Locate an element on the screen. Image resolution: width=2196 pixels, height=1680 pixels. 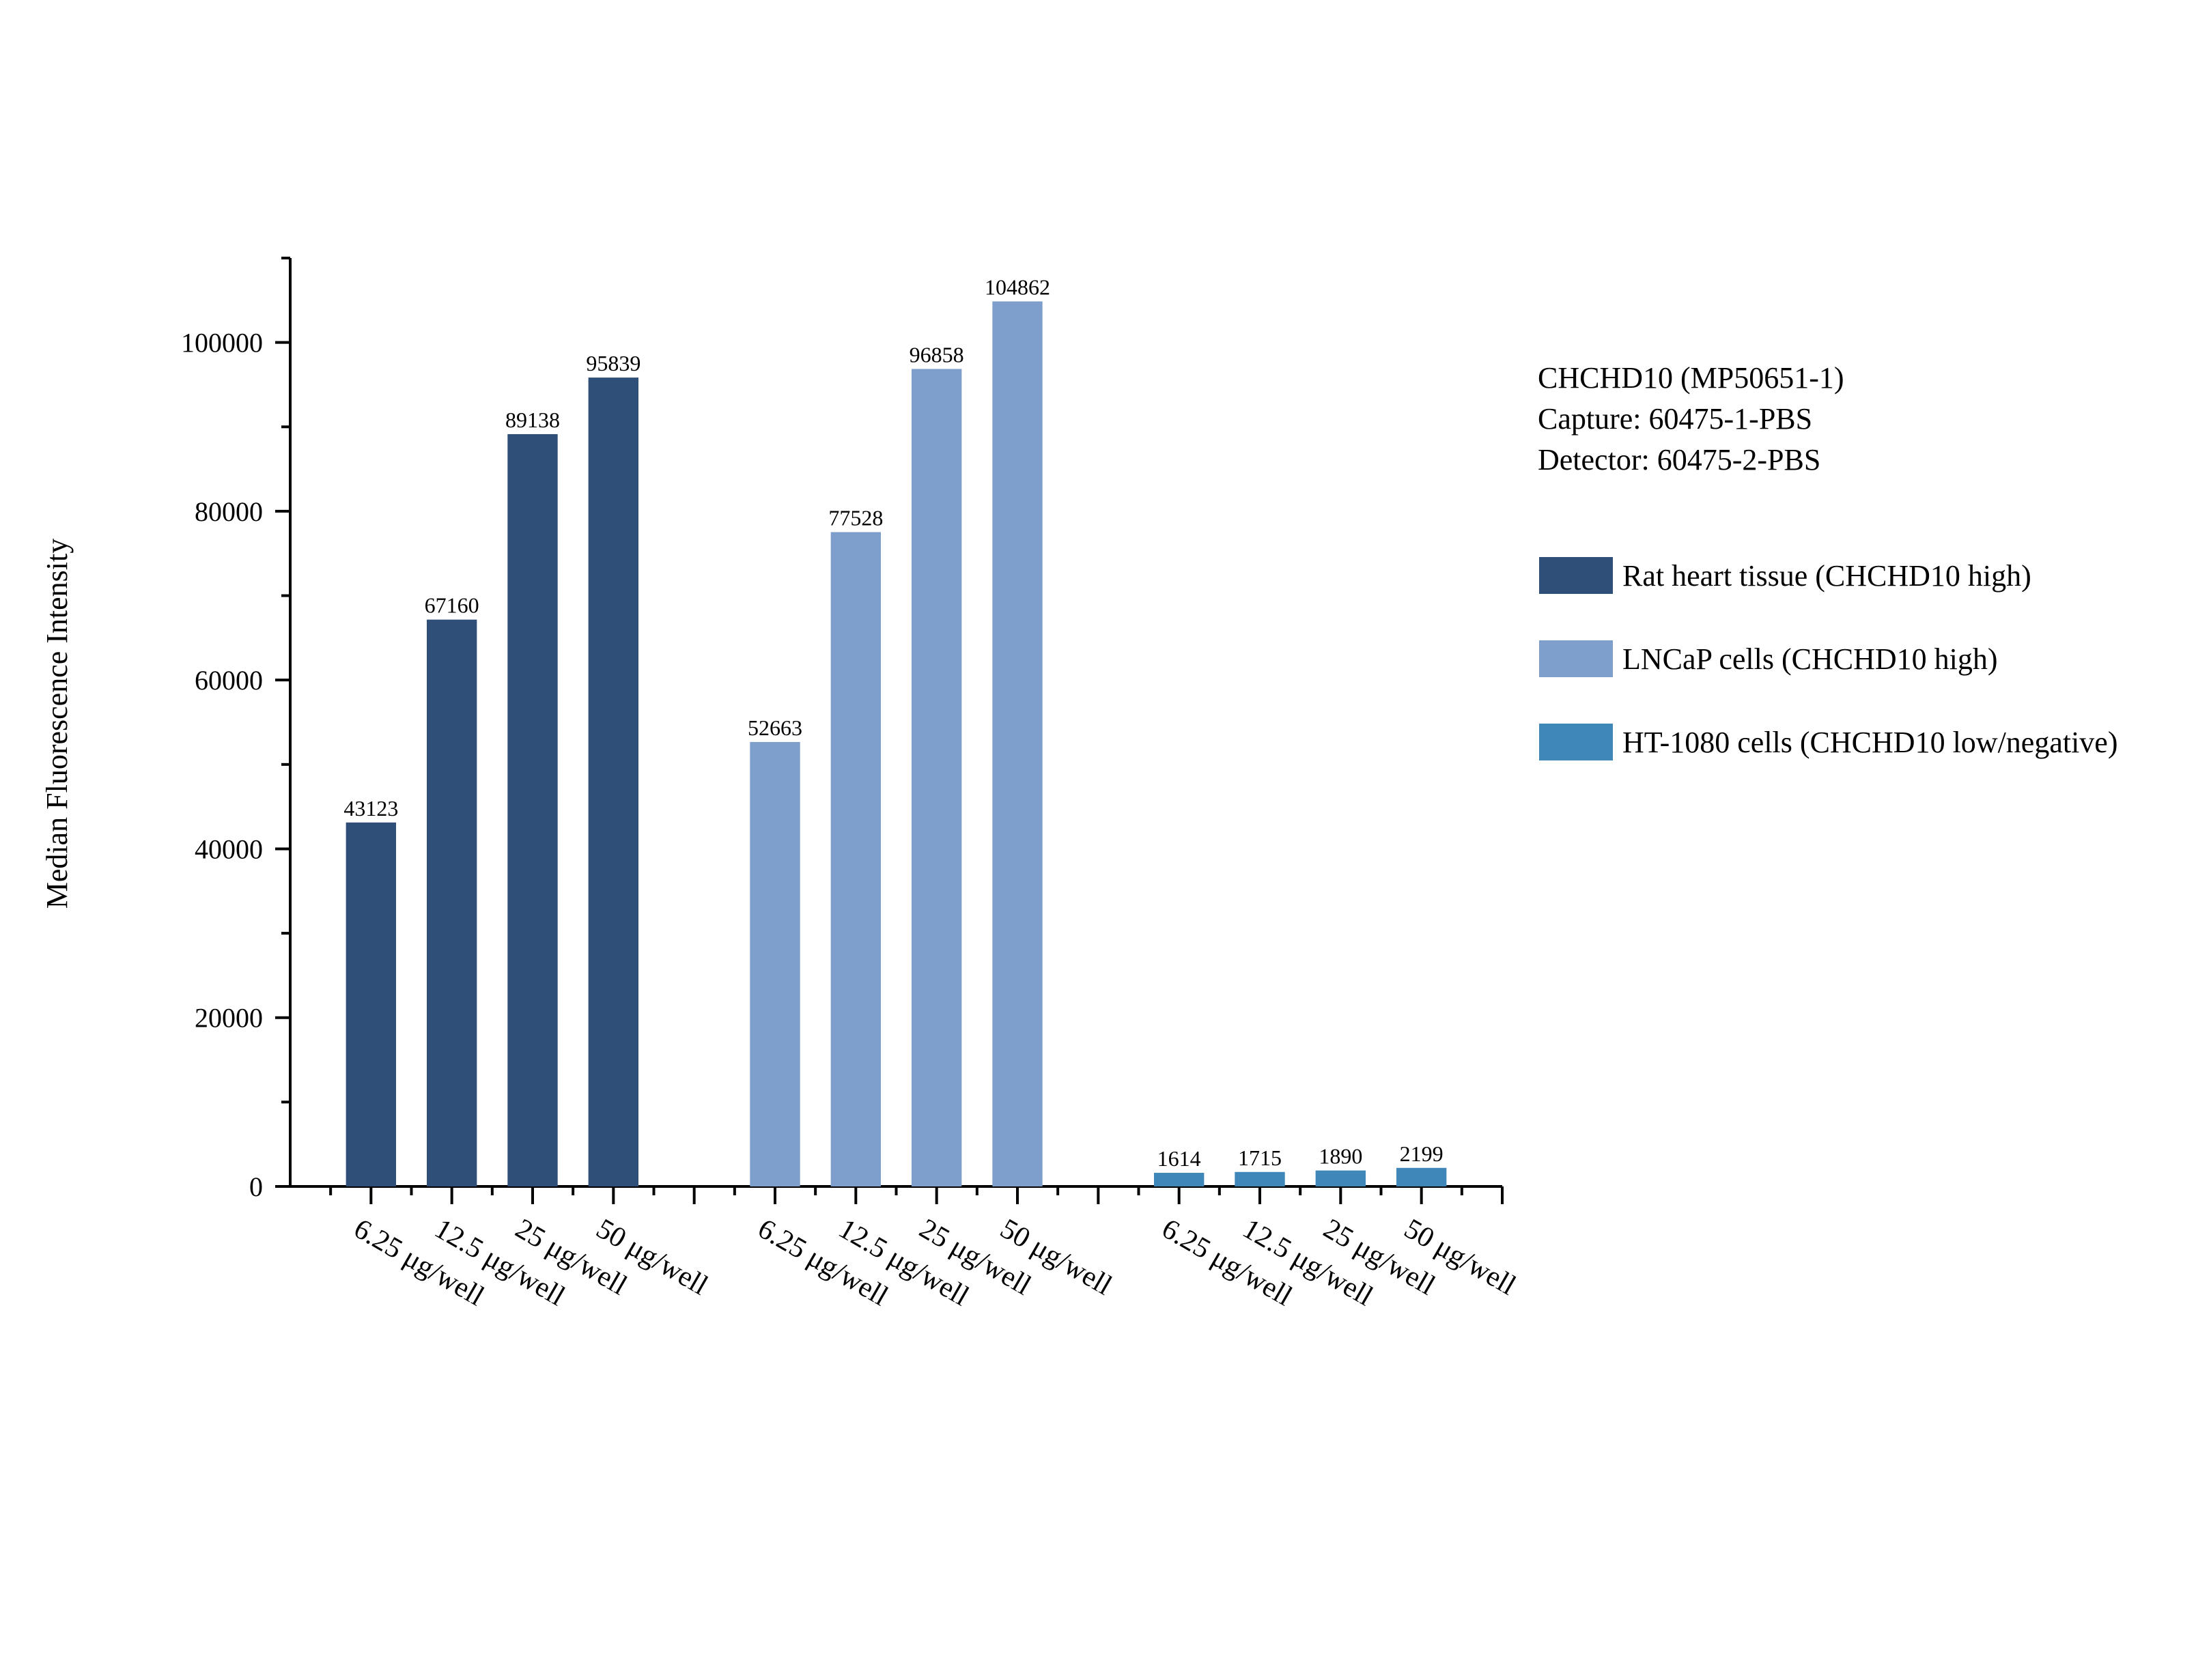
bar-value-label: 67160 is located at coordinates (452, 605).